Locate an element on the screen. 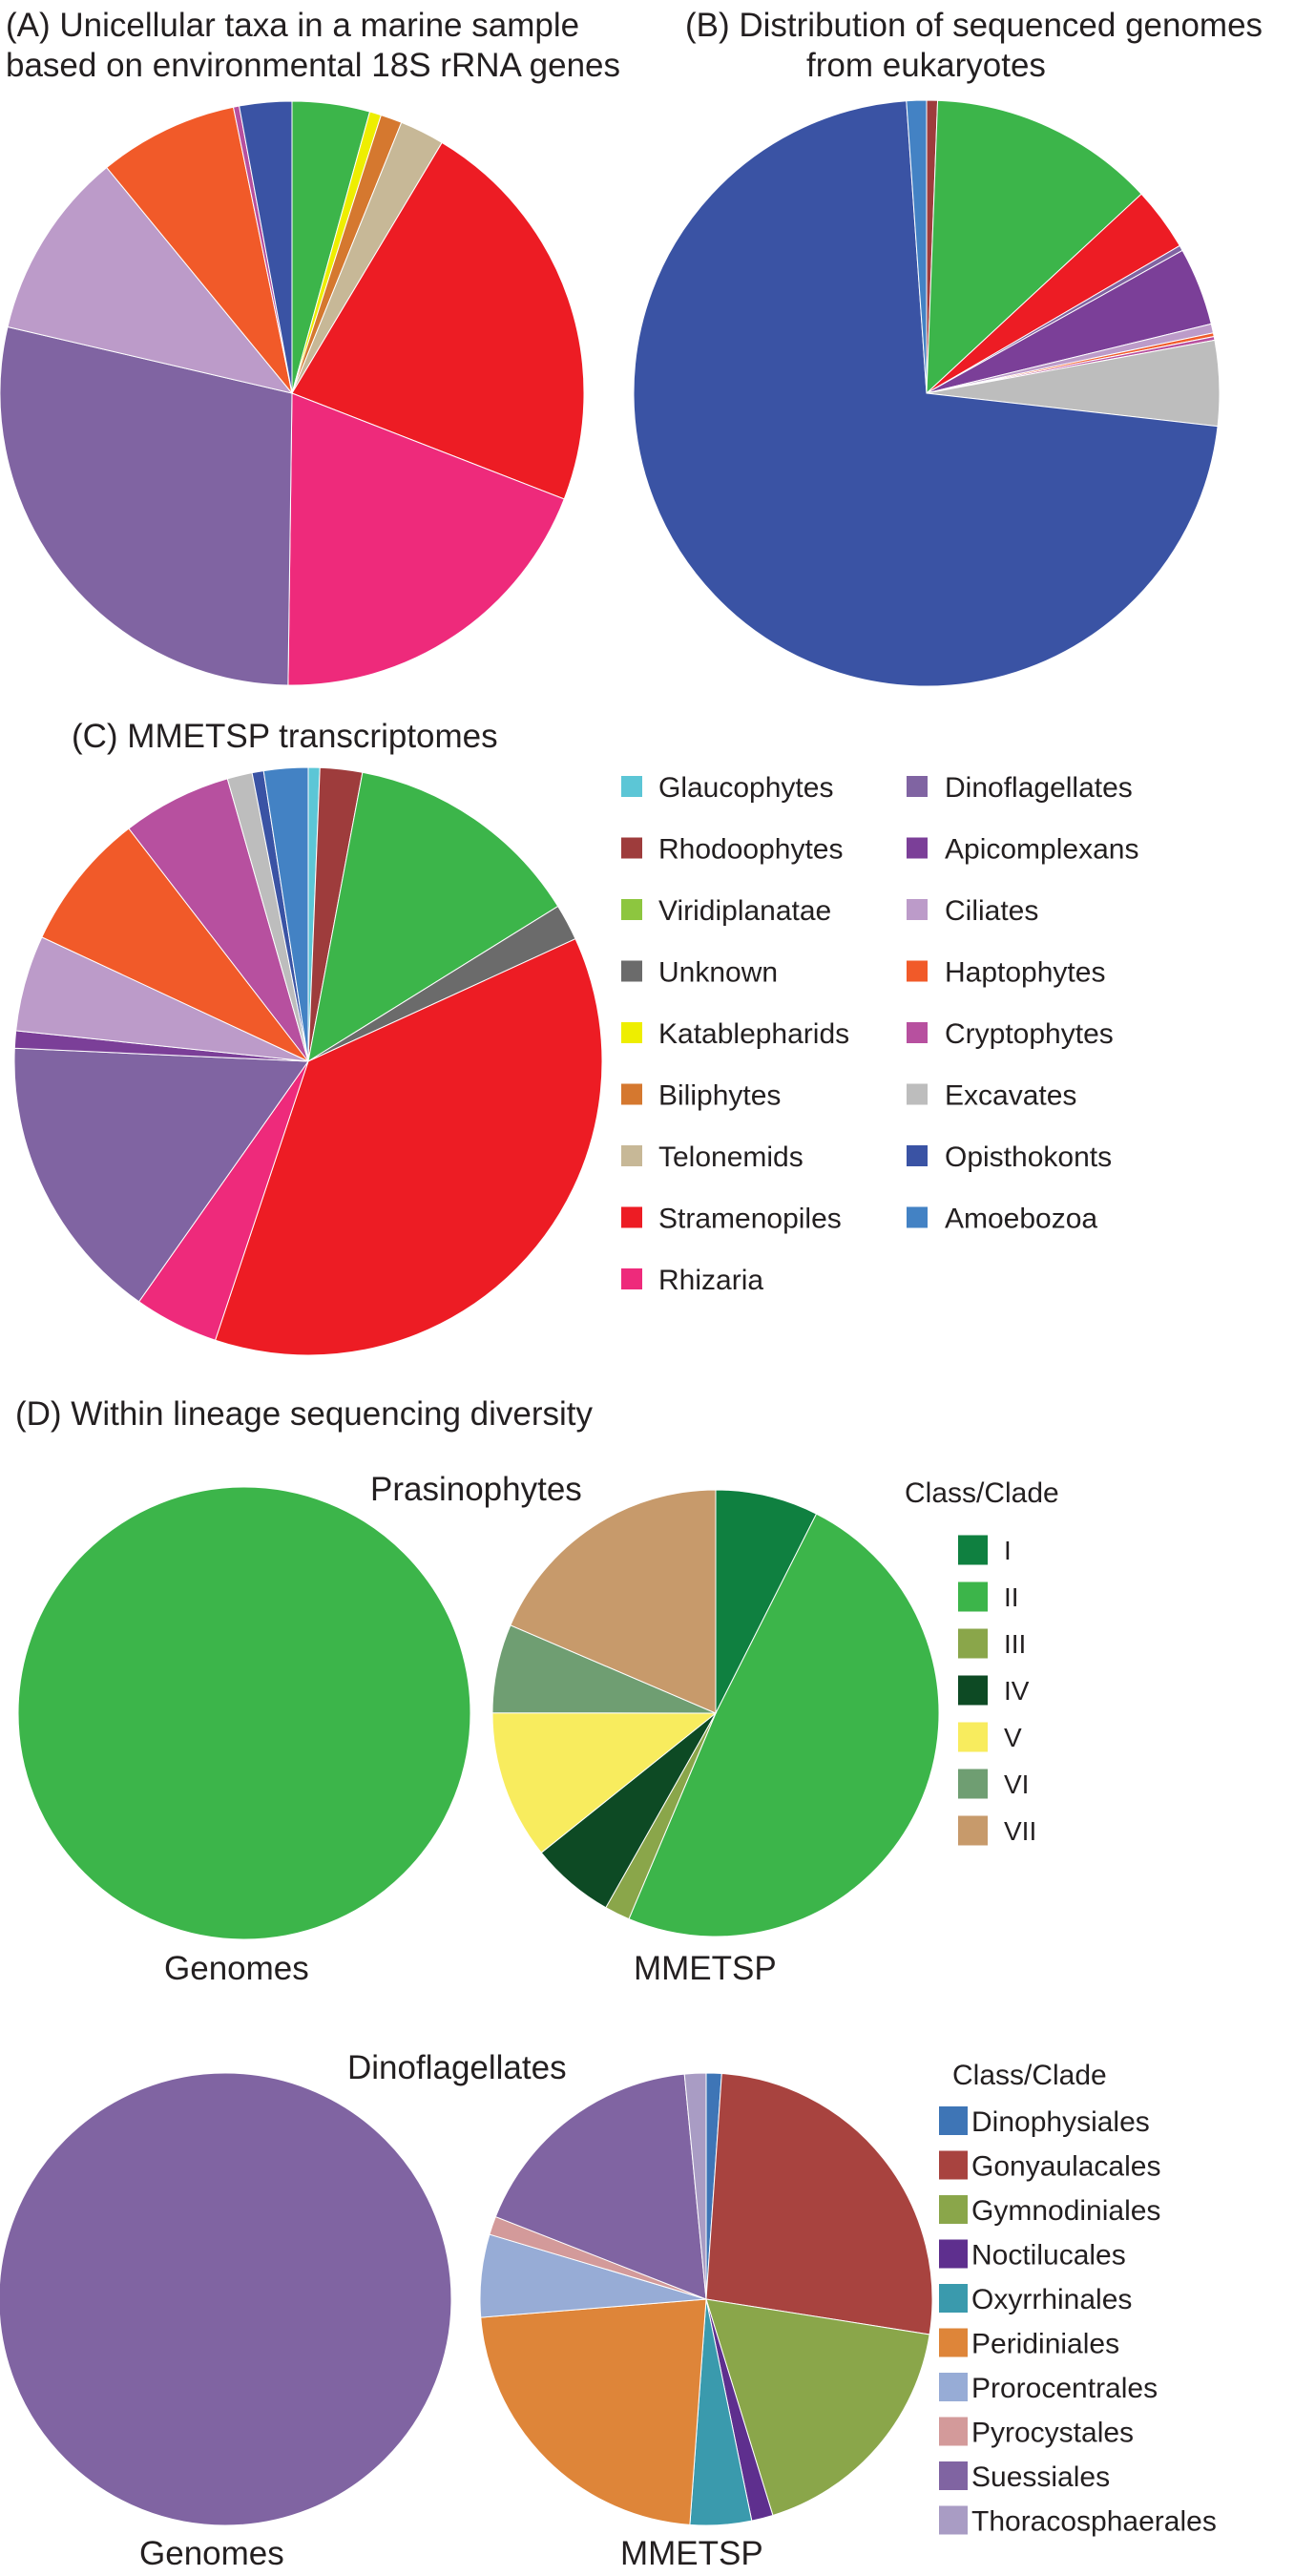  pie-slice-i is located at coordinates (766, 1601).